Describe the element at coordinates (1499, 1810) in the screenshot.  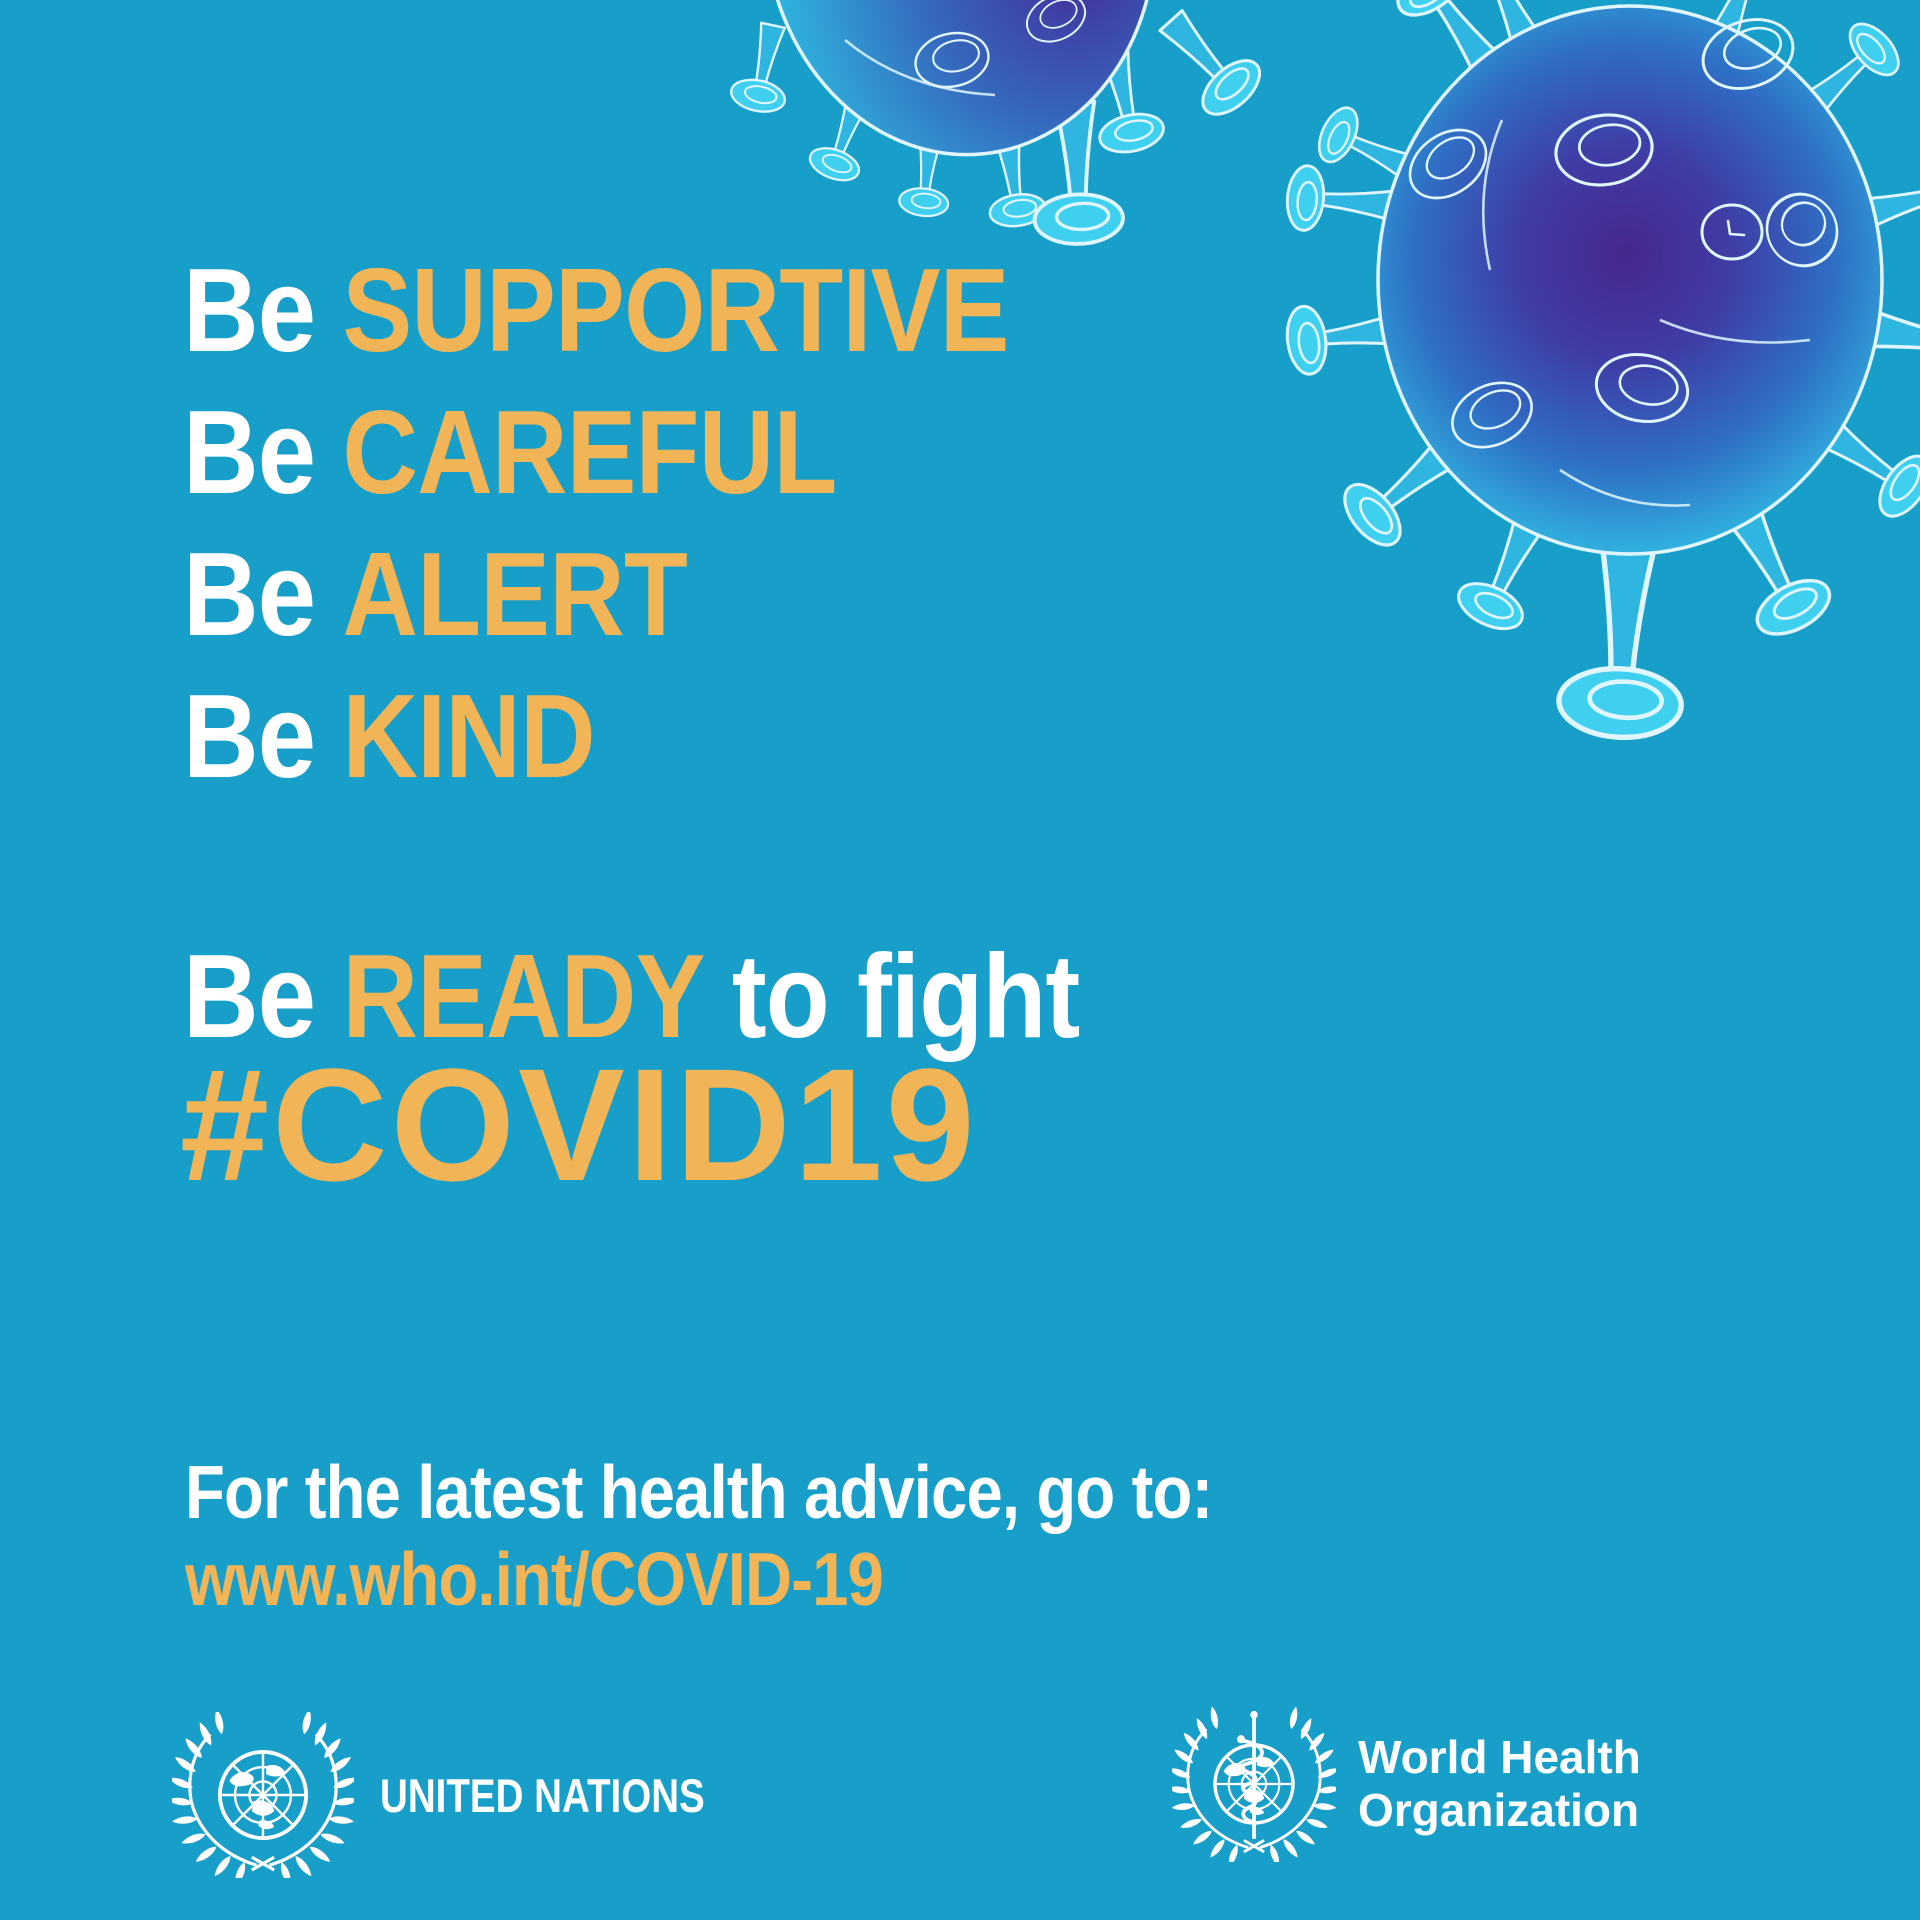
I see `who-label-line2: Organization` at that location.